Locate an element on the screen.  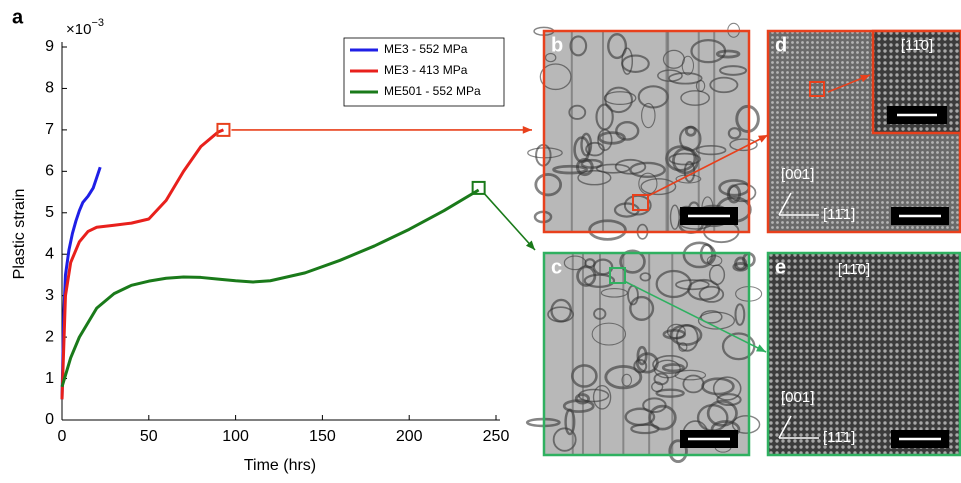
y-tick-label: 3 is located at coordinates (49, 295).